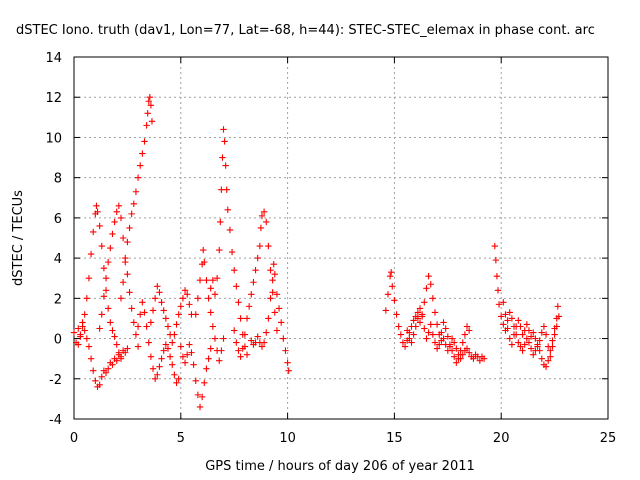 This screenshot has width=640, height=480. Describe the element at coordinates (340, 466) in the screenshot. I see `x-axis-label: GPS time / hours of day 206 of year 2011` at that location.